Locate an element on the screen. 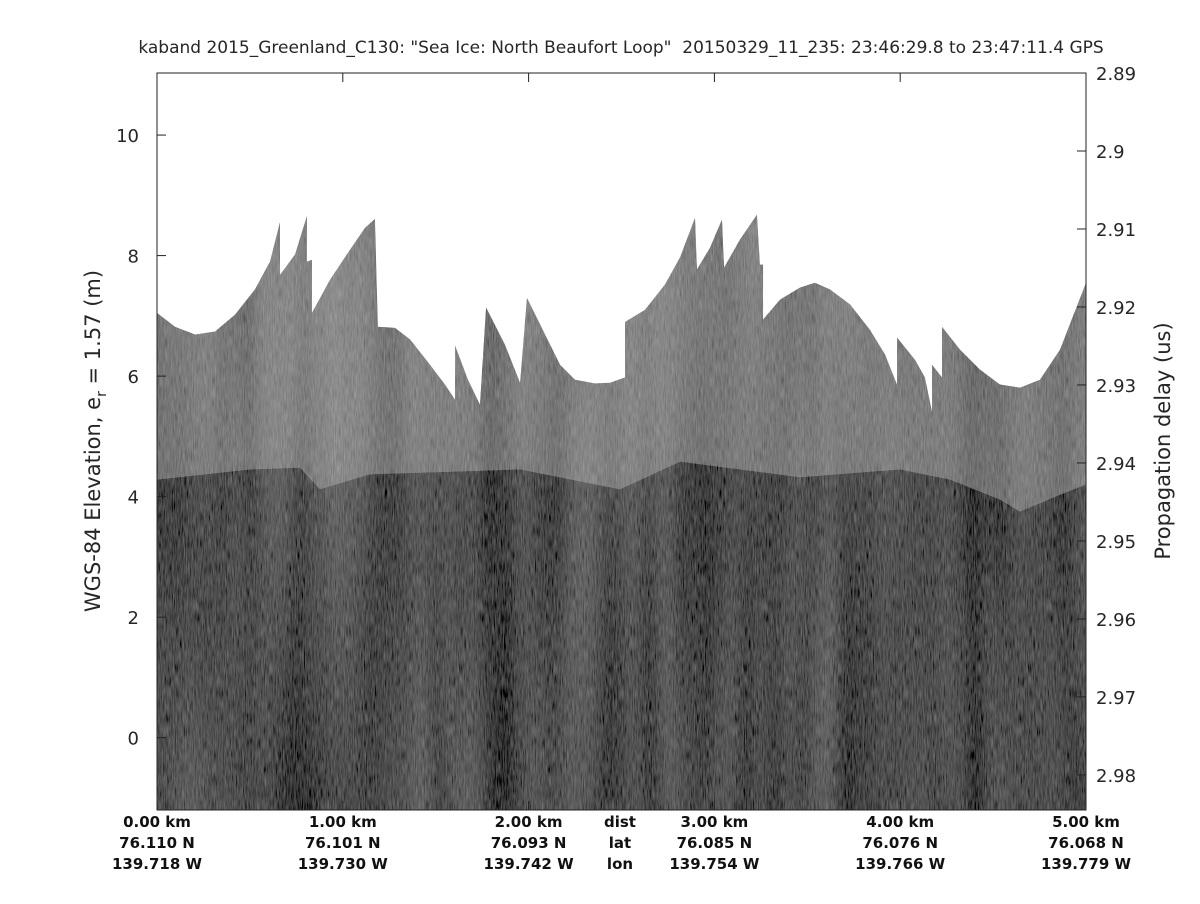  y2-tick-label: 2.98 is located at coordinates (1116, 776).